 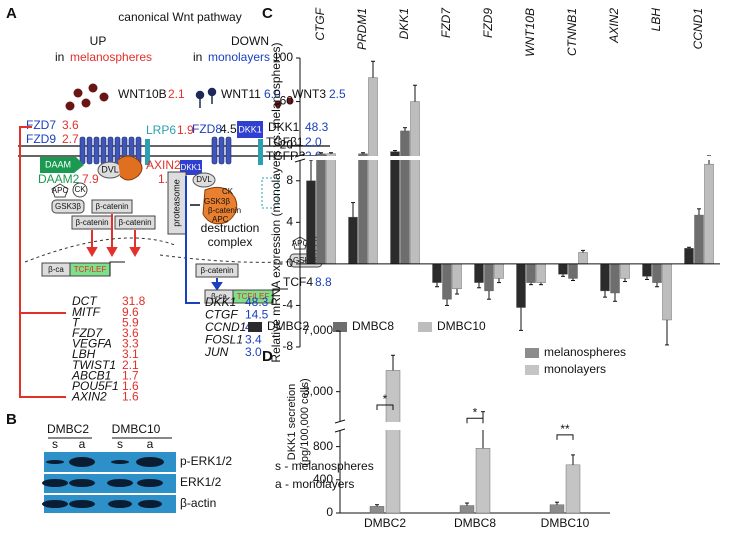 What do you see at coordinates (11, 13) in the screenshot?
I see `panel-label: A` at bounding box center [11, 13].